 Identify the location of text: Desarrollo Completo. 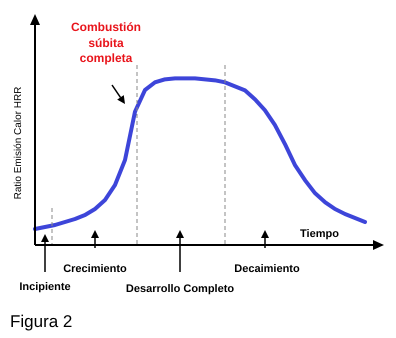
(180, 289).